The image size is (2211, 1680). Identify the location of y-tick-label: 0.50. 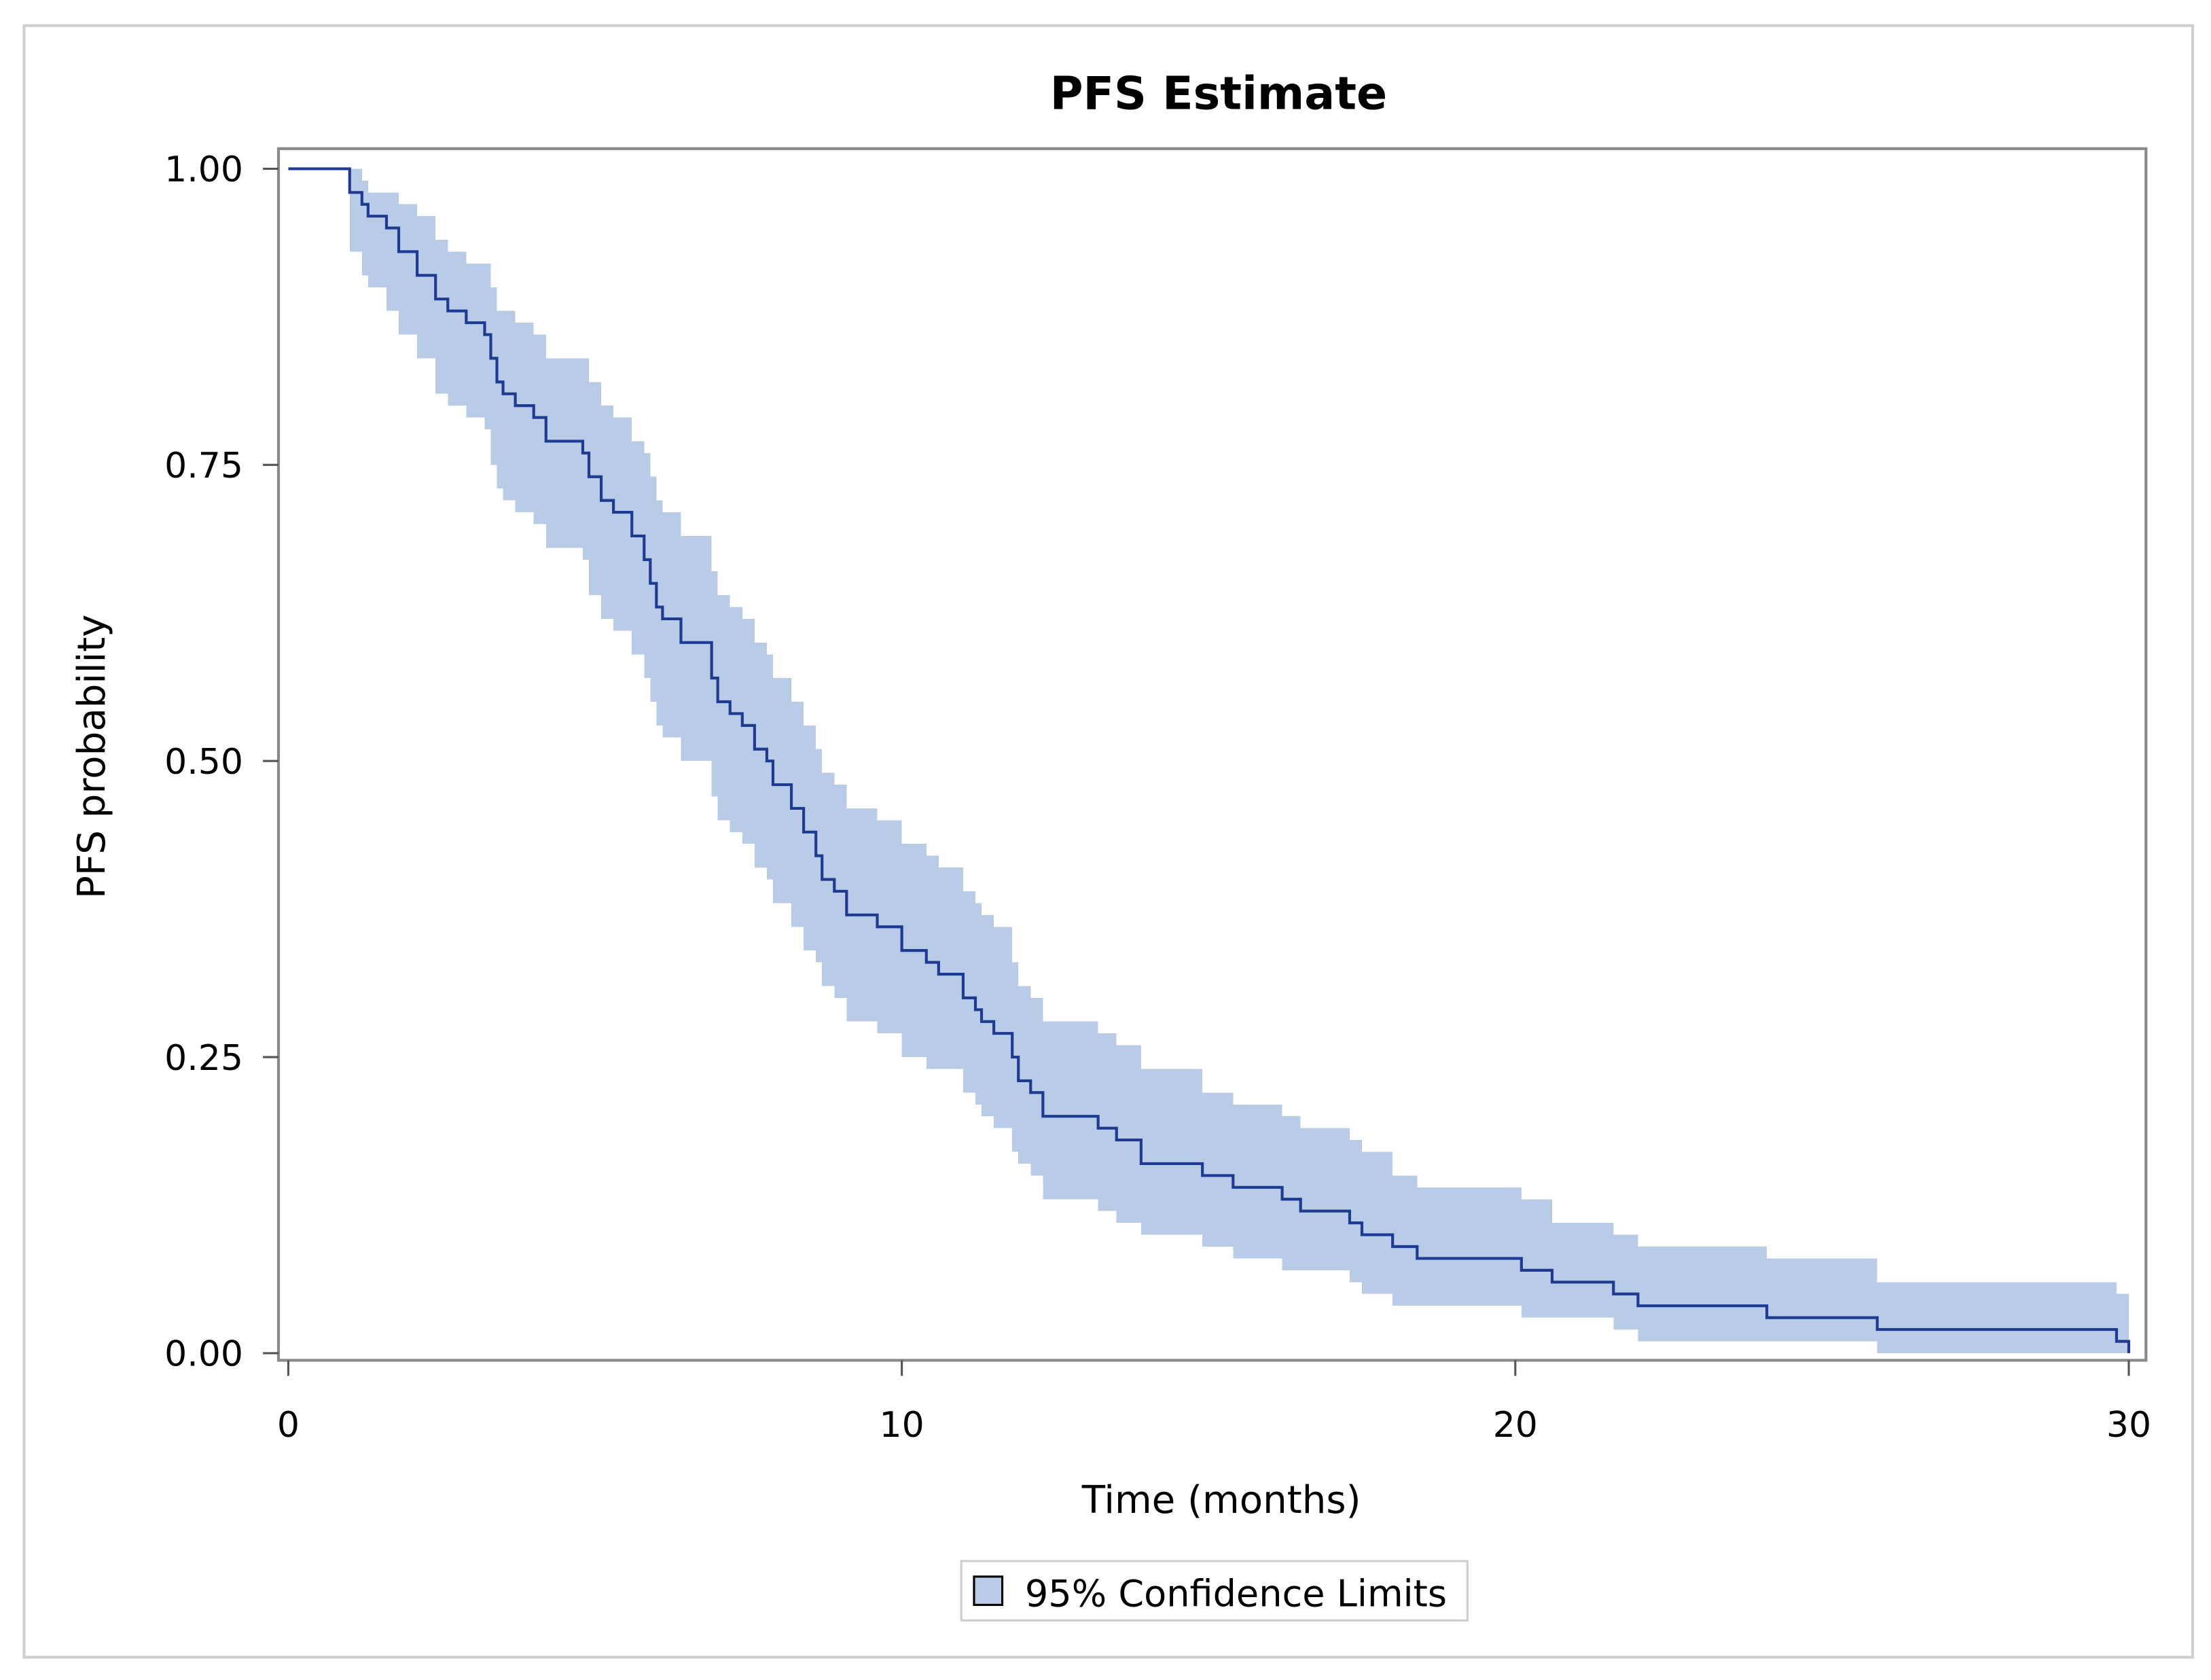
(203, 762).